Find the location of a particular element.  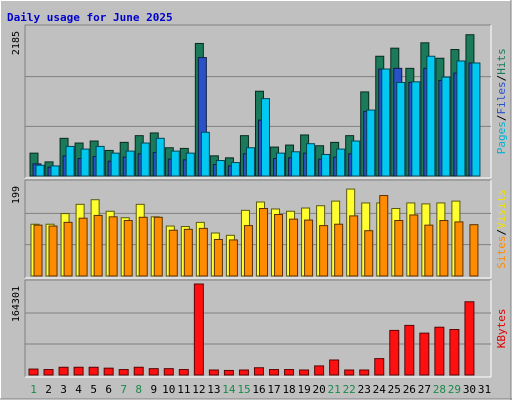

x-tick-label: 9 is located at coordinates (153, 389).